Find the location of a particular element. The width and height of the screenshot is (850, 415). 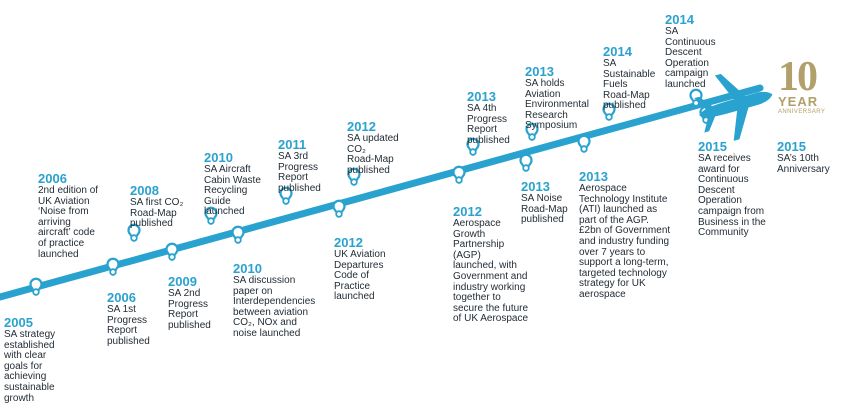

event-text-line: sustainable is located at coordinates (29, 387).